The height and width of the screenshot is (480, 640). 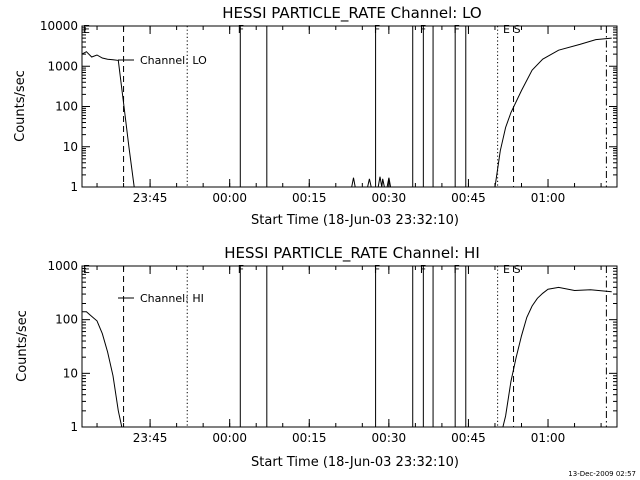 What do you see at coordinates (74, 187) in the screenshot?
I see `lo-y-tick-label: 1` at bounding box center [74, 187].